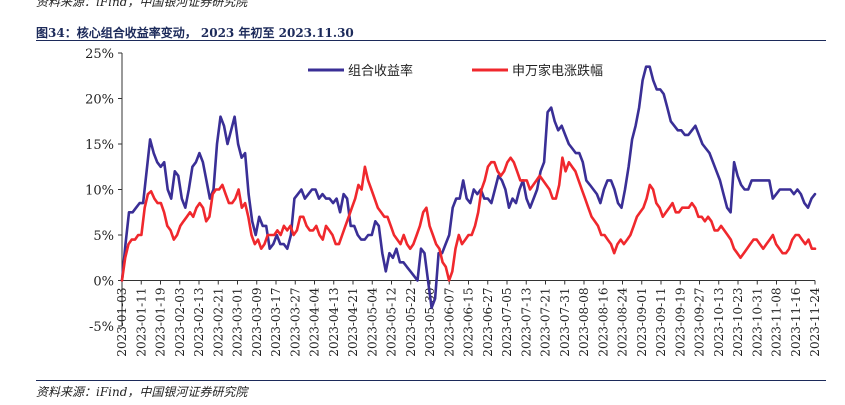 The height and width of the screenshot is (405, 845). What do you see at coordinates (623, 322) in the screenshot?
I see `x-tick-label: 2023-08-24` at bounding box center [623, 322].